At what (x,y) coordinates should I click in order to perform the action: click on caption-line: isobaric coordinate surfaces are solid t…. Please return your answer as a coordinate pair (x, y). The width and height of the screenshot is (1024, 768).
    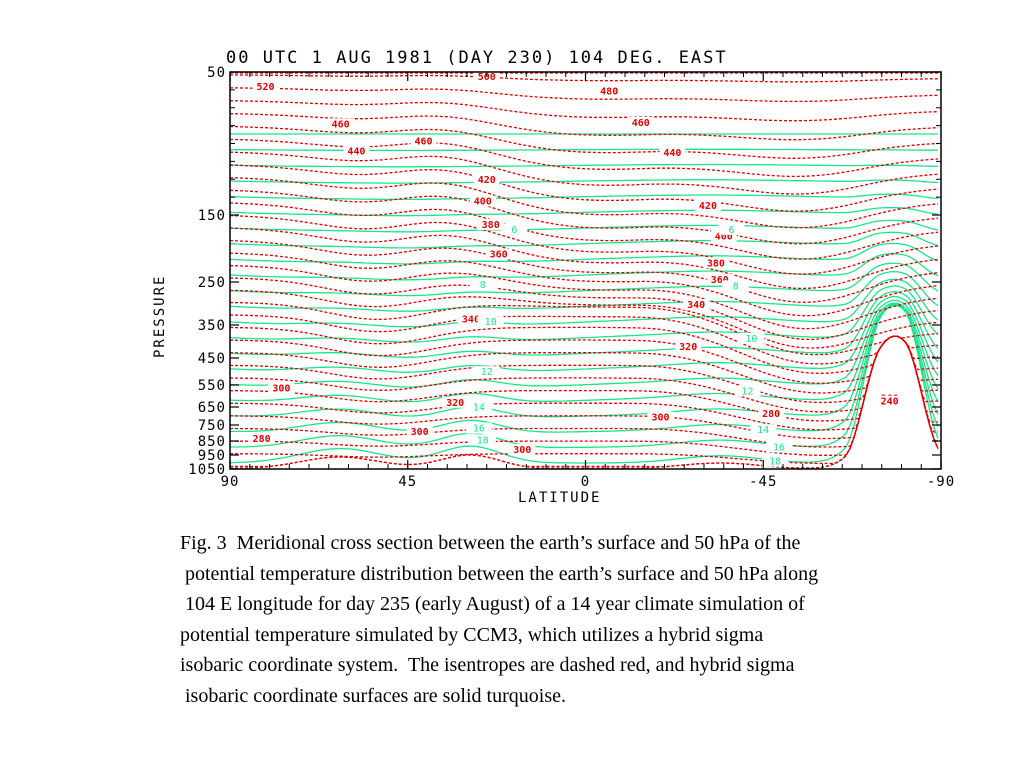
    Looking at the image, I should click on (373, 695).